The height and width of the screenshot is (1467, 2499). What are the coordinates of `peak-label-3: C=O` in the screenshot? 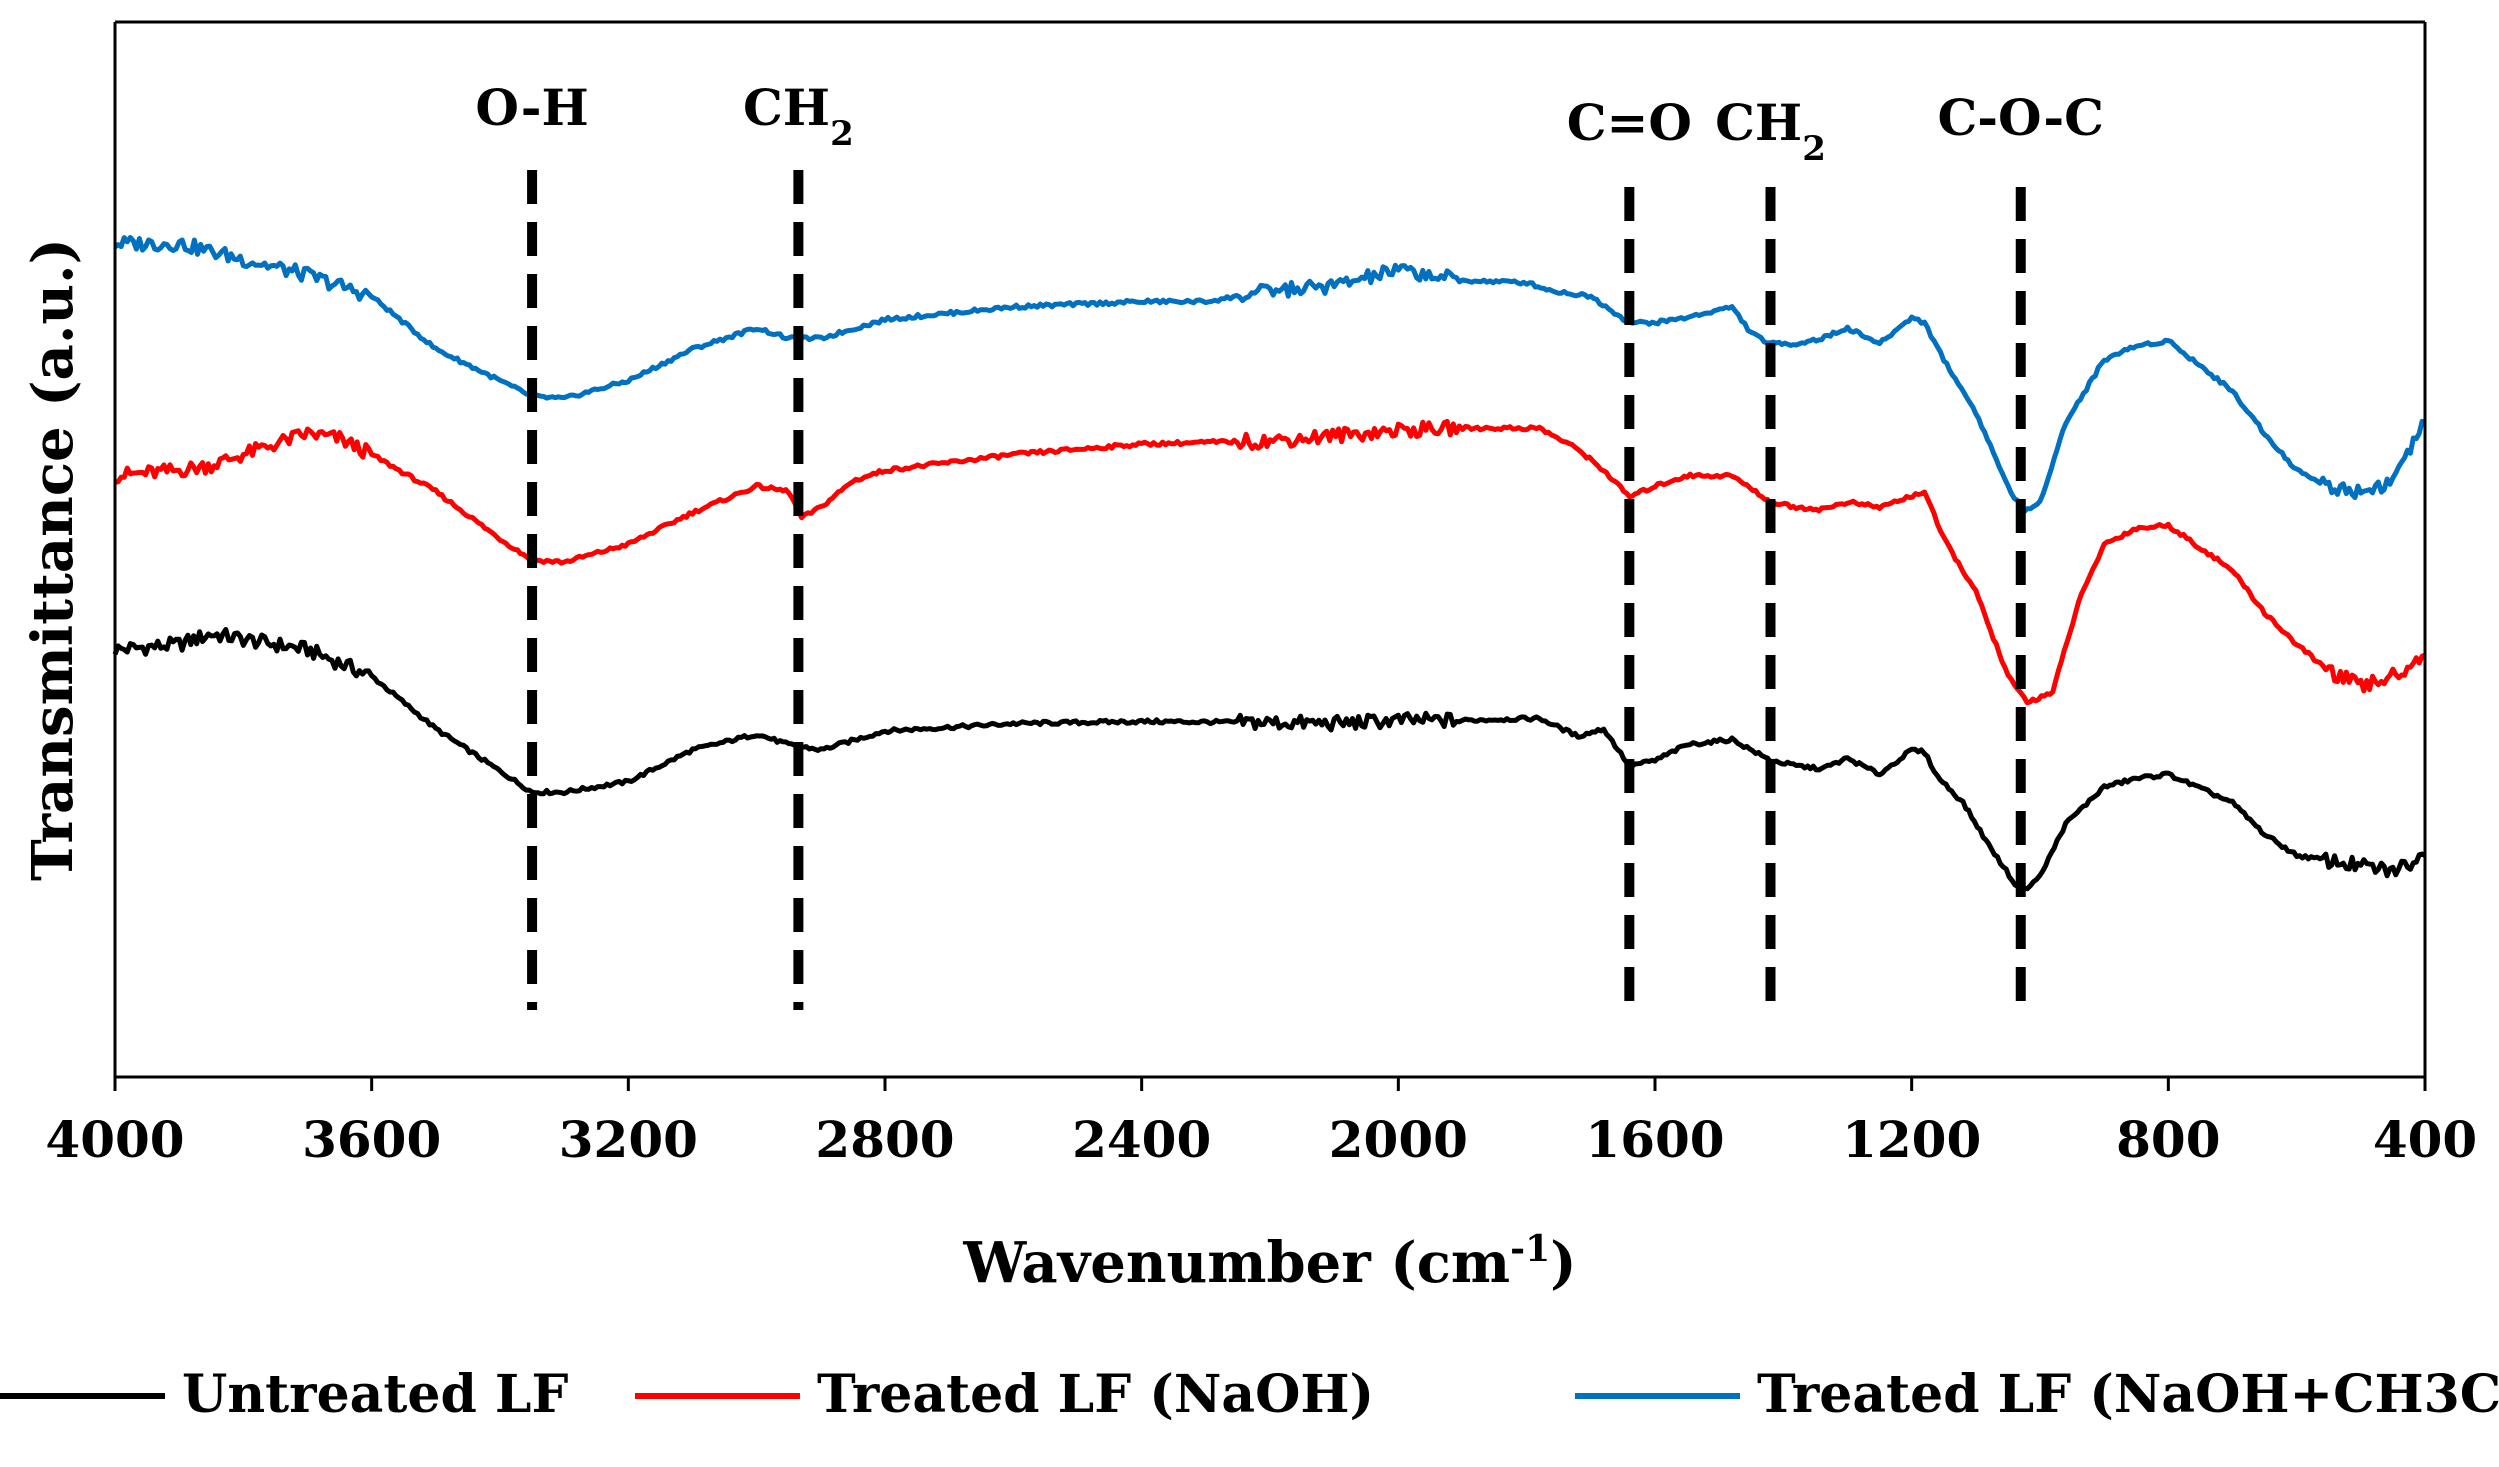 It's located at (1629, 122).